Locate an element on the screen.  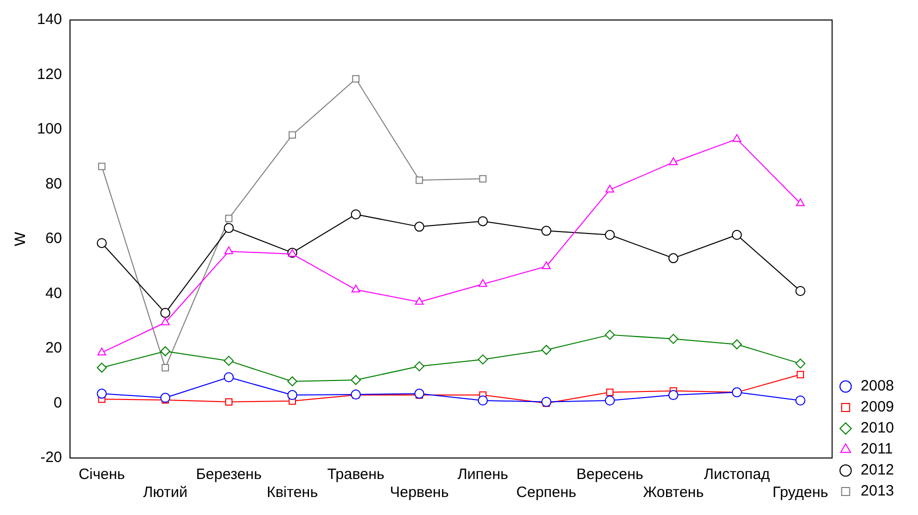
y-tick-label: 0 is located at coordinates (58, 403).